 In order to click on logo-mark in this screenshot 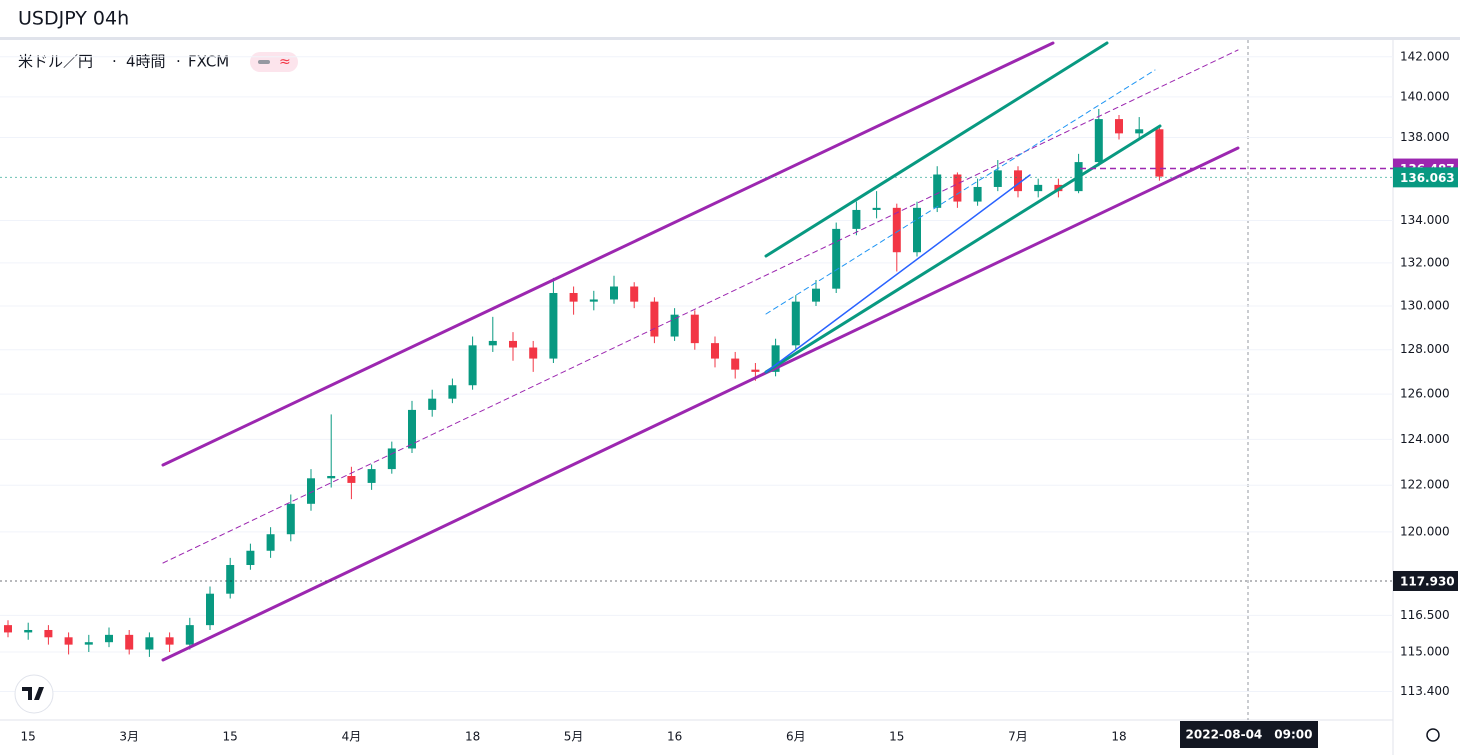, I will do `click(33, 693)`.